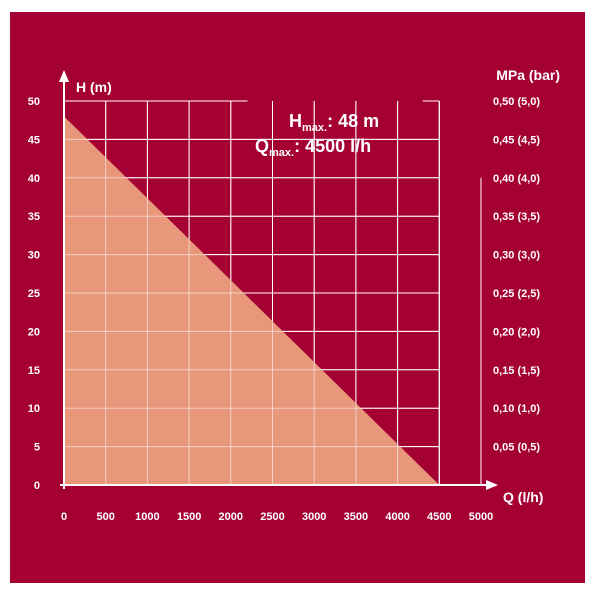 This screenshot has height=595, width=595. Describe the element at coordinates (314, 517) in the screenshot. I see `x-tick-label: 3000` at that location.